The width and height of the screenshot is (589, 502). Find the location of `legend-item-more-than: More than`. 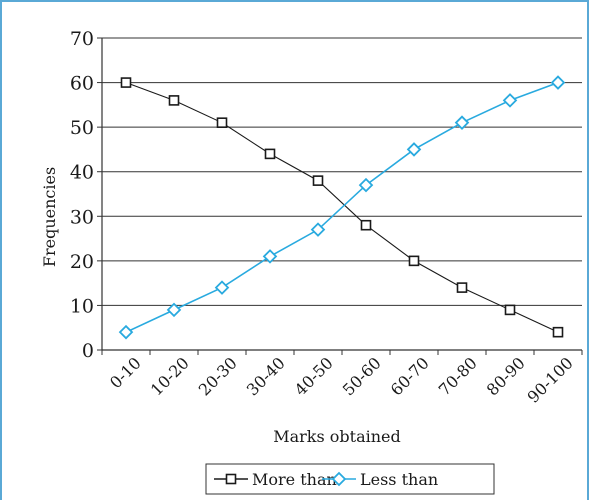

legend-item-more-than: More than is located at coordinates (275, 479).